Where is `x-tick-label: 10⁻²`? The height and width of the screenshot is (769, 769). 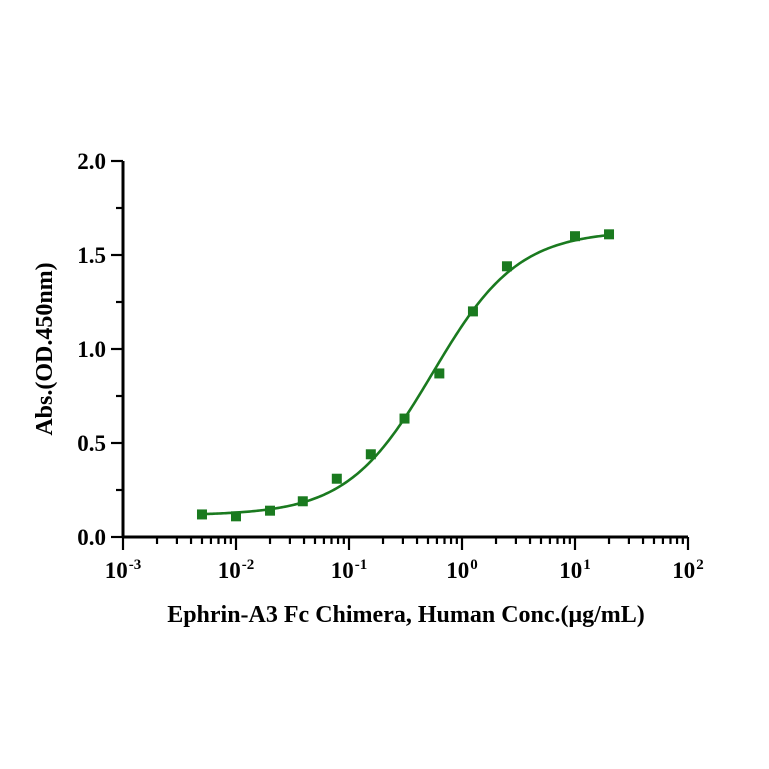 x-tick-label: 10⁻² is located at coordinates (236, 570).